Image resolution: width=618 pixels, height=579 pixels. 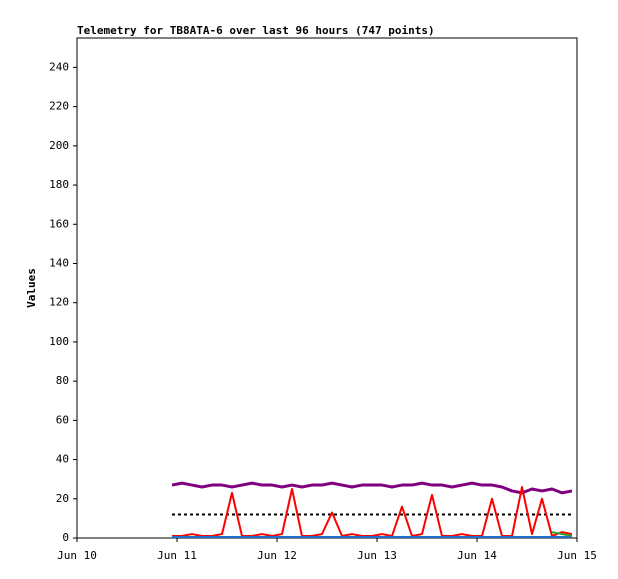 I want to click on y-tick-label: 80, so click(x=62, y=380).